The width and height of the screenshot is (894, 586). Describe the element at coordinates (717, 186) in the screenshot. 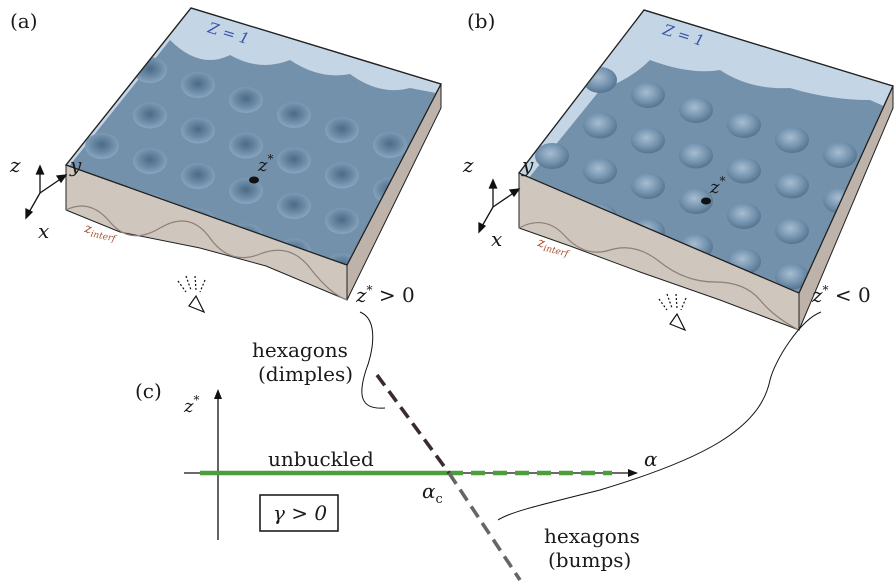

I see `panel-b-zstar-label: z*` at that location.